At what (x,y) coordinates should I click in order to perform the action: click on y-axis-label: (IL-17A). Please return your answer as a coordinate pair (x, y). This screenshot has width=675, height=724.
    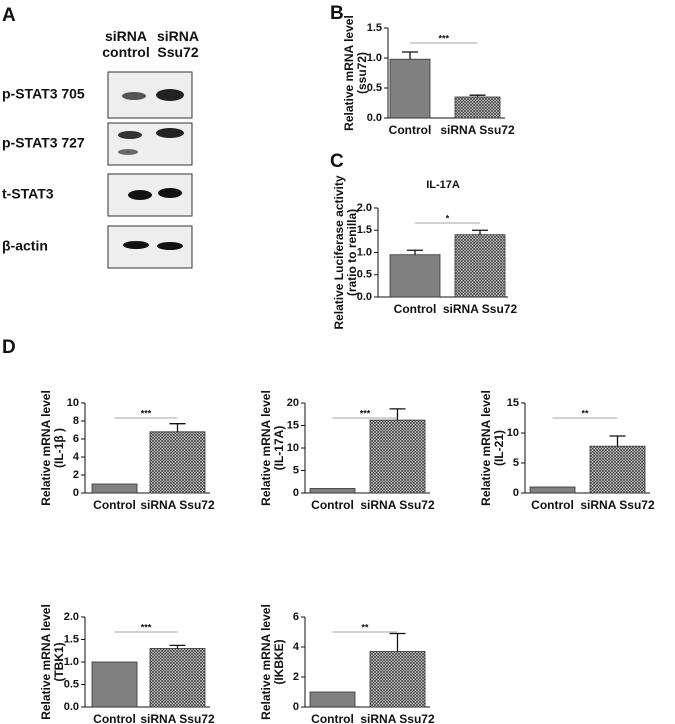
    Looking at the image, I should click on (279, 448).